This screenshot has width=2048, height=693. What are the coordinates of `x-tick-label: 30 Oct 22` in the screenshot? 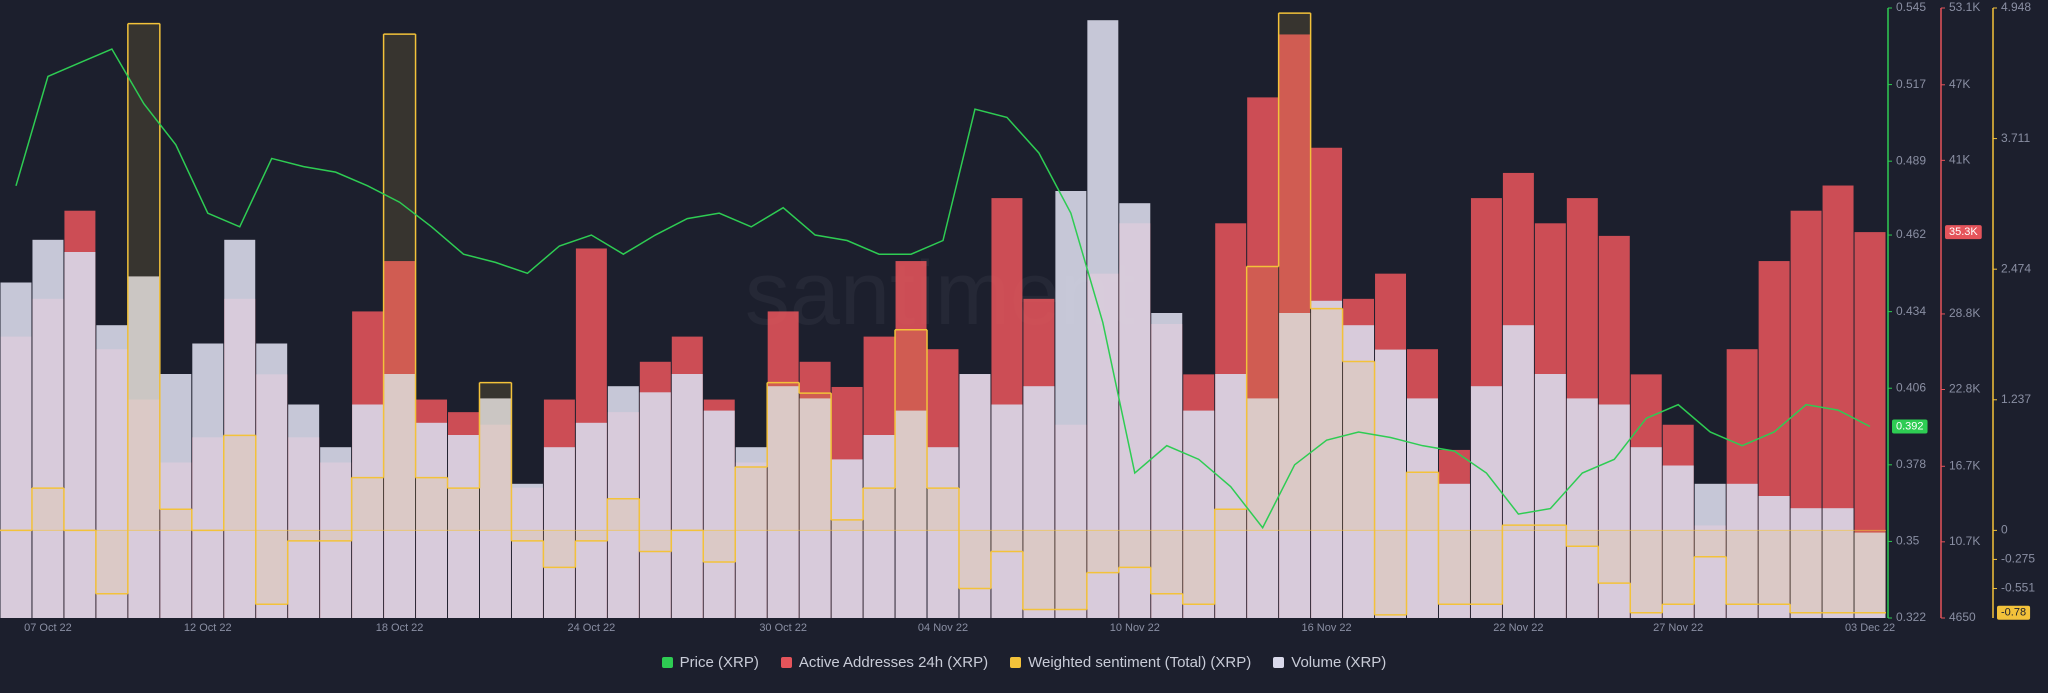 It's located at (783, 628).